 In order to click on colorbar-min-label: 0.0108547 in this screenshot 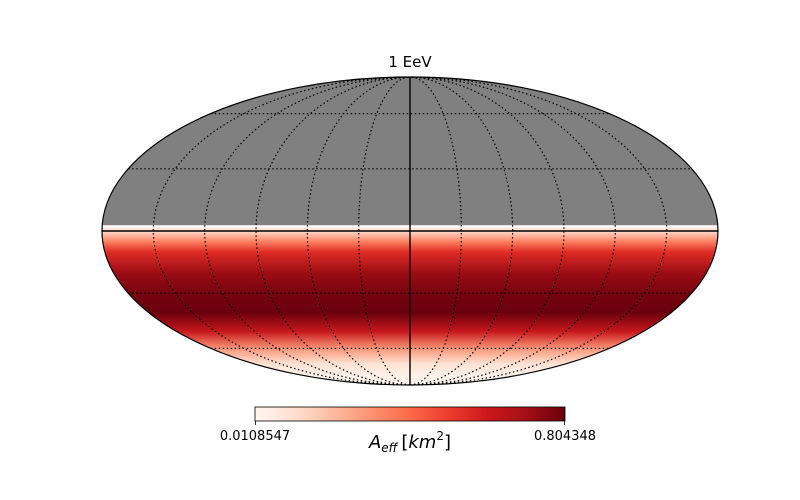, I will do `click(255, 436)`.